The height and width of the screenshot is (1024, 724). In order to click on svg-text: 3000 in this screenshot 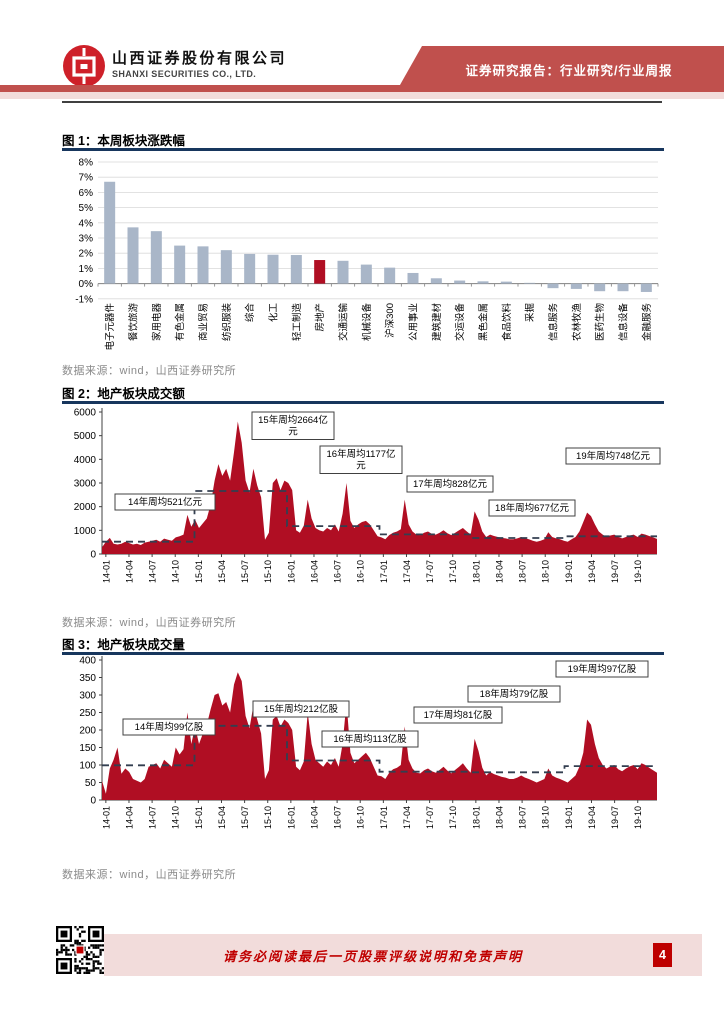, I will do `click(85, 484)`.